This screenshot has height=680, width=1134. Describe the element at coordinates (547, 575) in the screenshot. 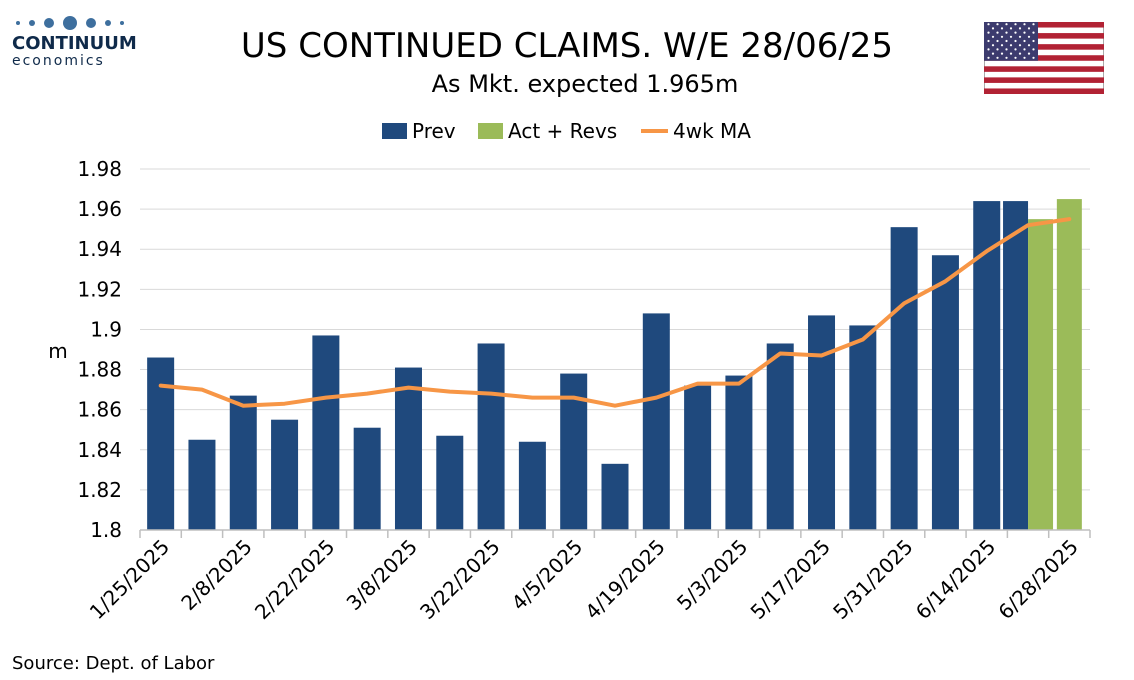

I see `x-tick-label: 4/5/2025` at that location.